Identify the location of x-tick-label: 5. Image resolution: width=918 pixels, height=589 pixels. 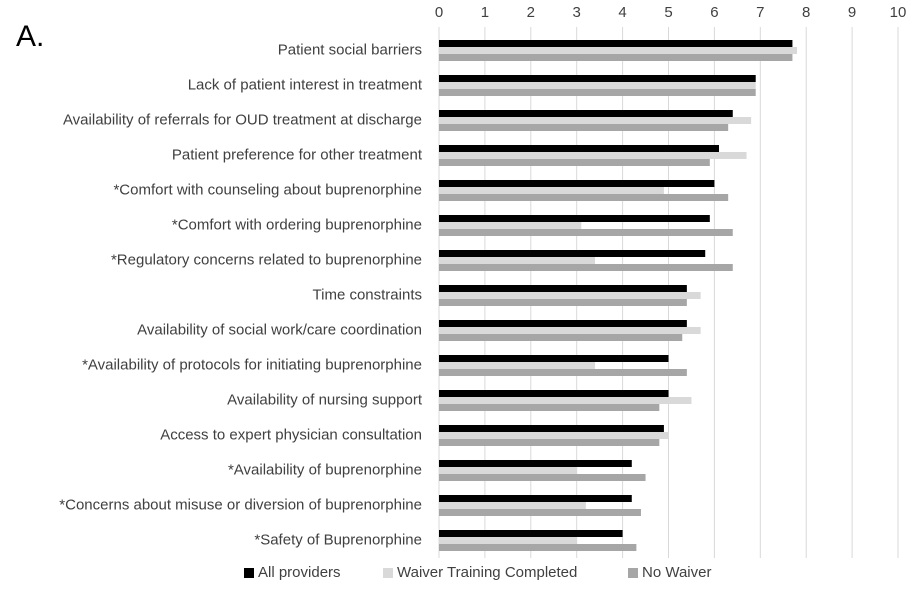
(668, 12).